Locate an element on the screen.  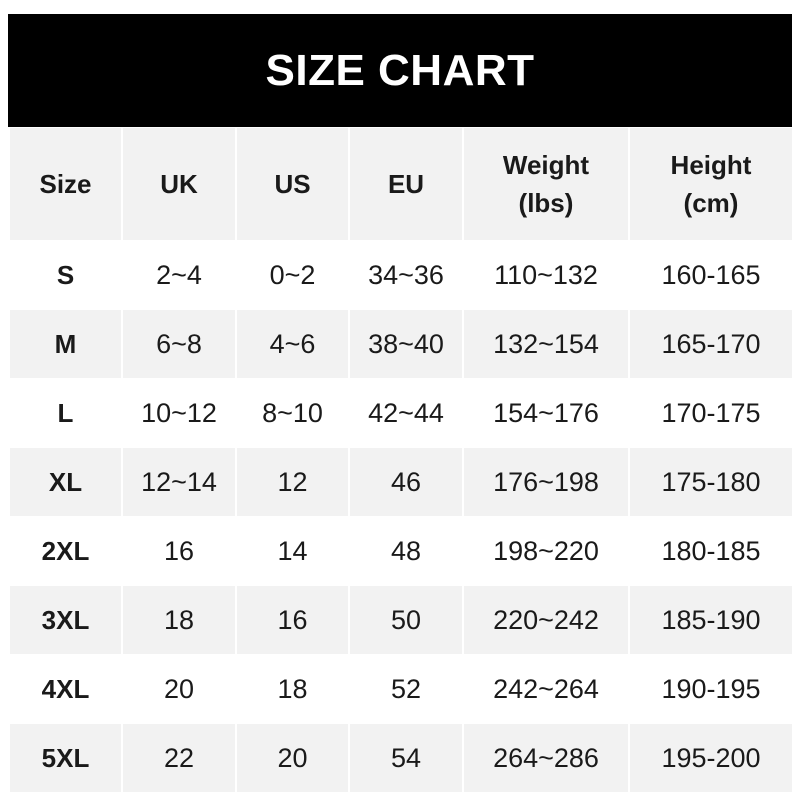
header-eu: EU is located at coordinates (406, 184).